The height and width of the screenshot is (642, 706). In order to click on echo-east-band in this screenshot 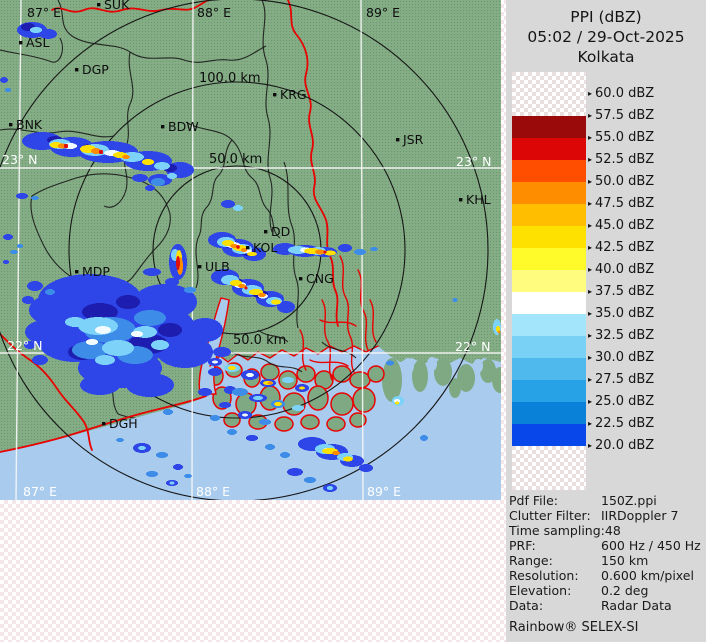, I will do `click(325, 250)`.